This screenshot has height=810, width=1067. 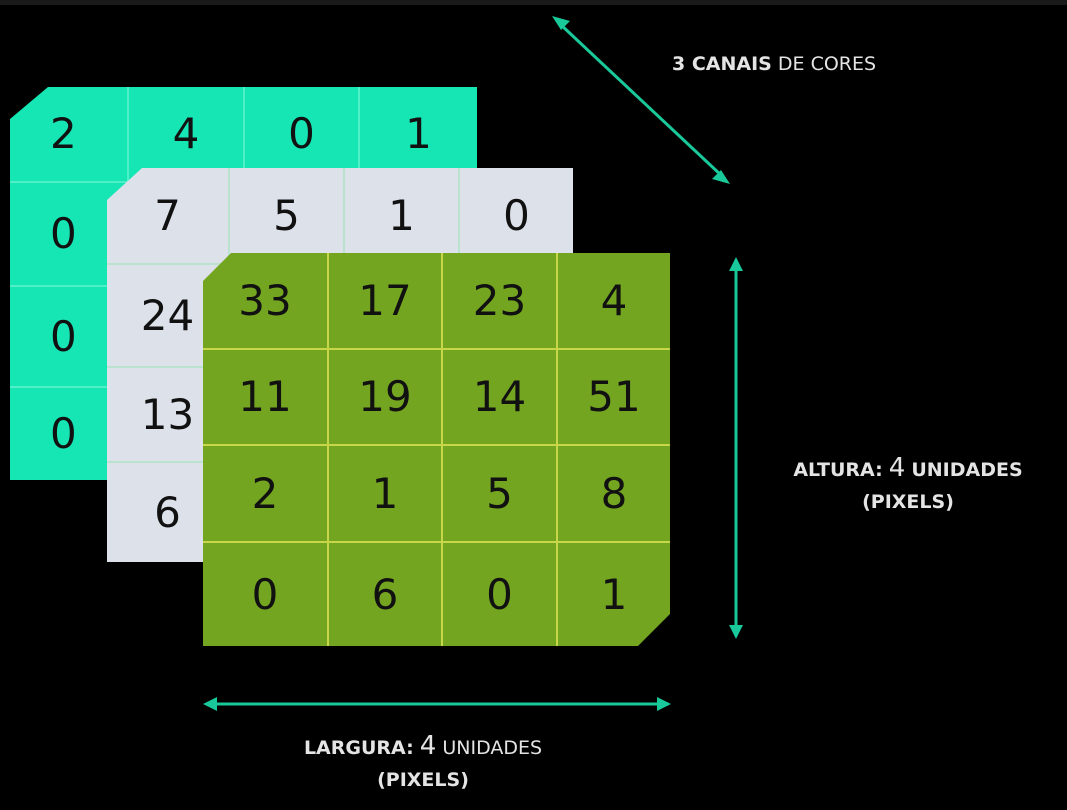 I want to click on blue-cell: 19, so click(x=386, y=398).